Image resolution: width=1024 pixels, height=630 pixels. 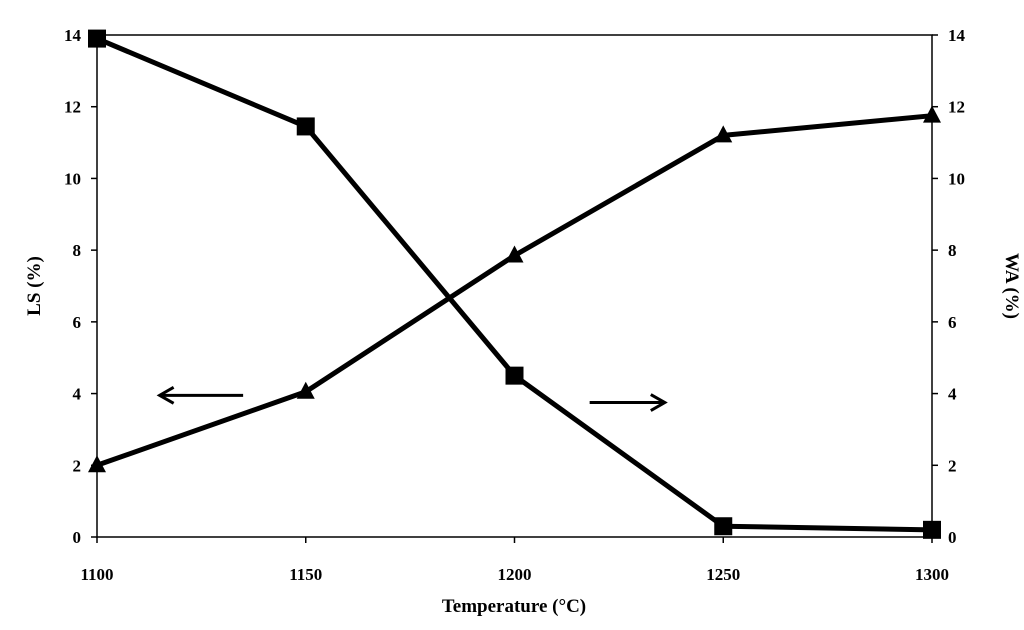 I want to click on arrow-right-annotation, so click(x=628, y=402).